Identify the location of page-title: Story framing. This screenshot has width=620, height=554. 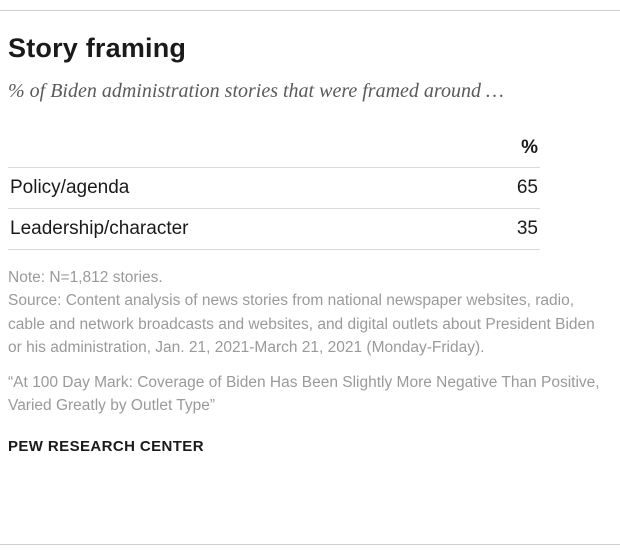
(97, 48).